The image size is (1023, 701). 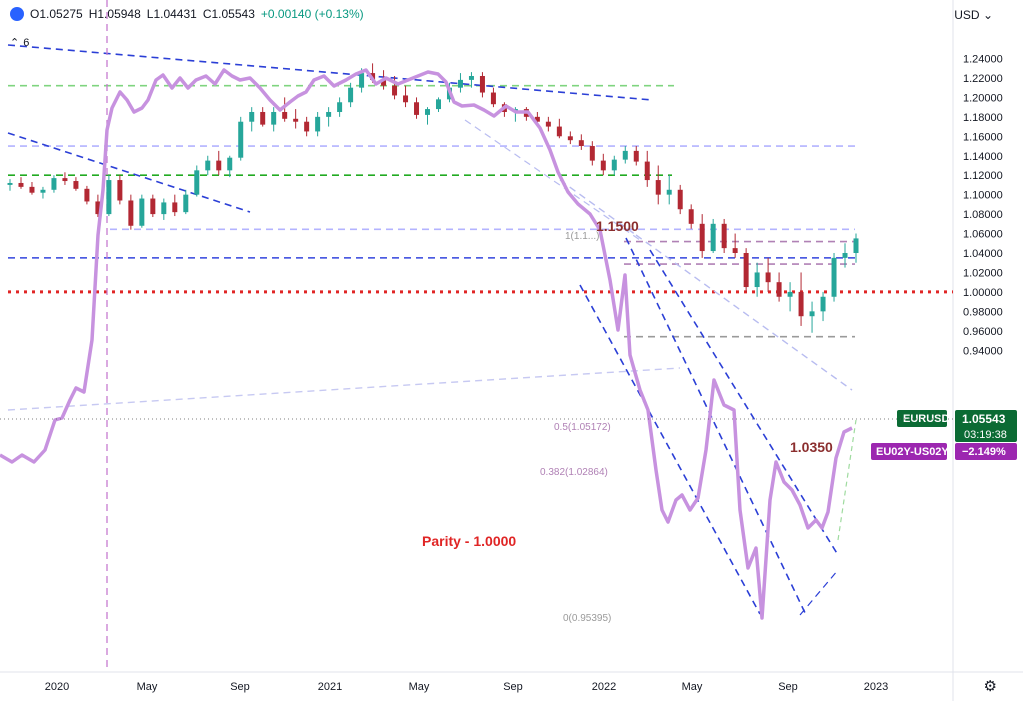 I want to click on price-tick-label: 1.16000, so click(x=983, y=137).